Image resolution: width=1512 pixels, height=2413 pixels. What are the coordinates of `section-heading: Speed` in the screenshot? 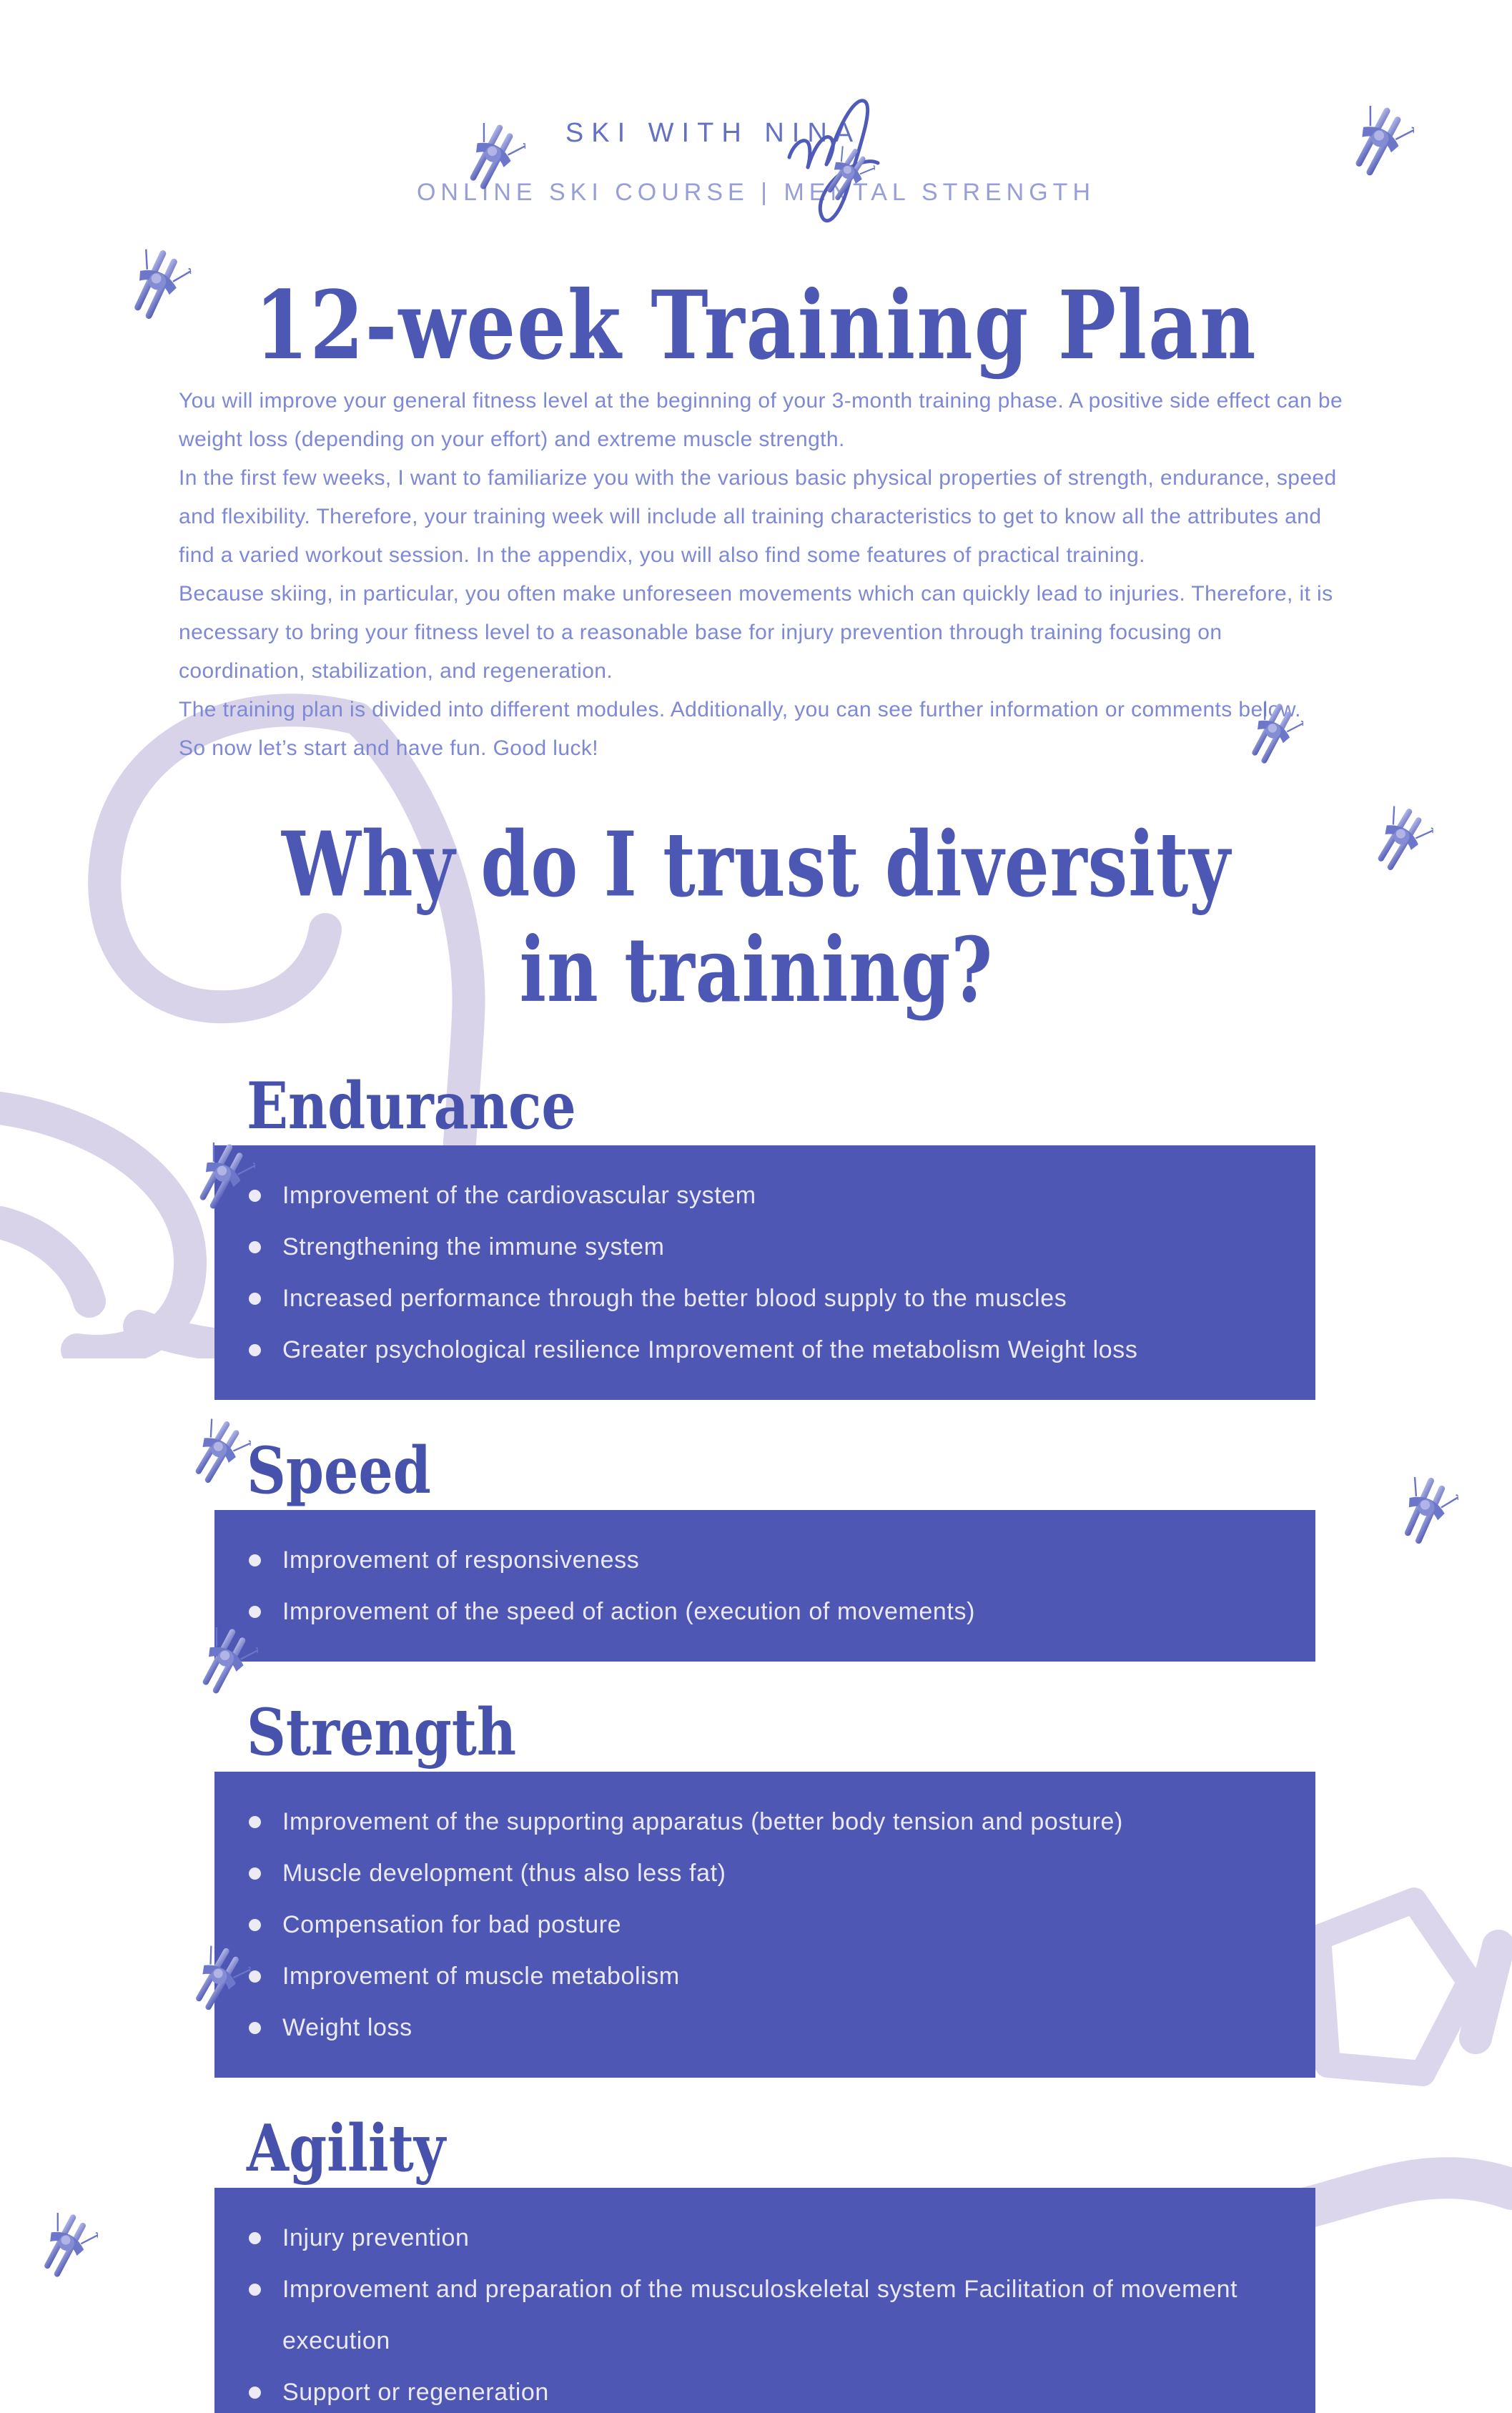 It's located at (339, 1471).